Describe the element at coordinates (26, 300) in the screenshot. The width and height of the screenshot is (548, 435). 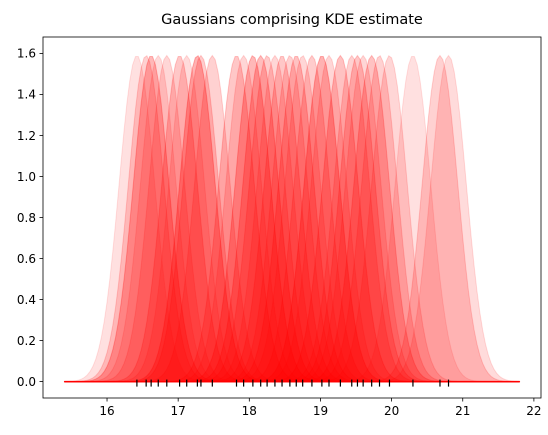
I see `y-tick-label: 0.4` at that location.